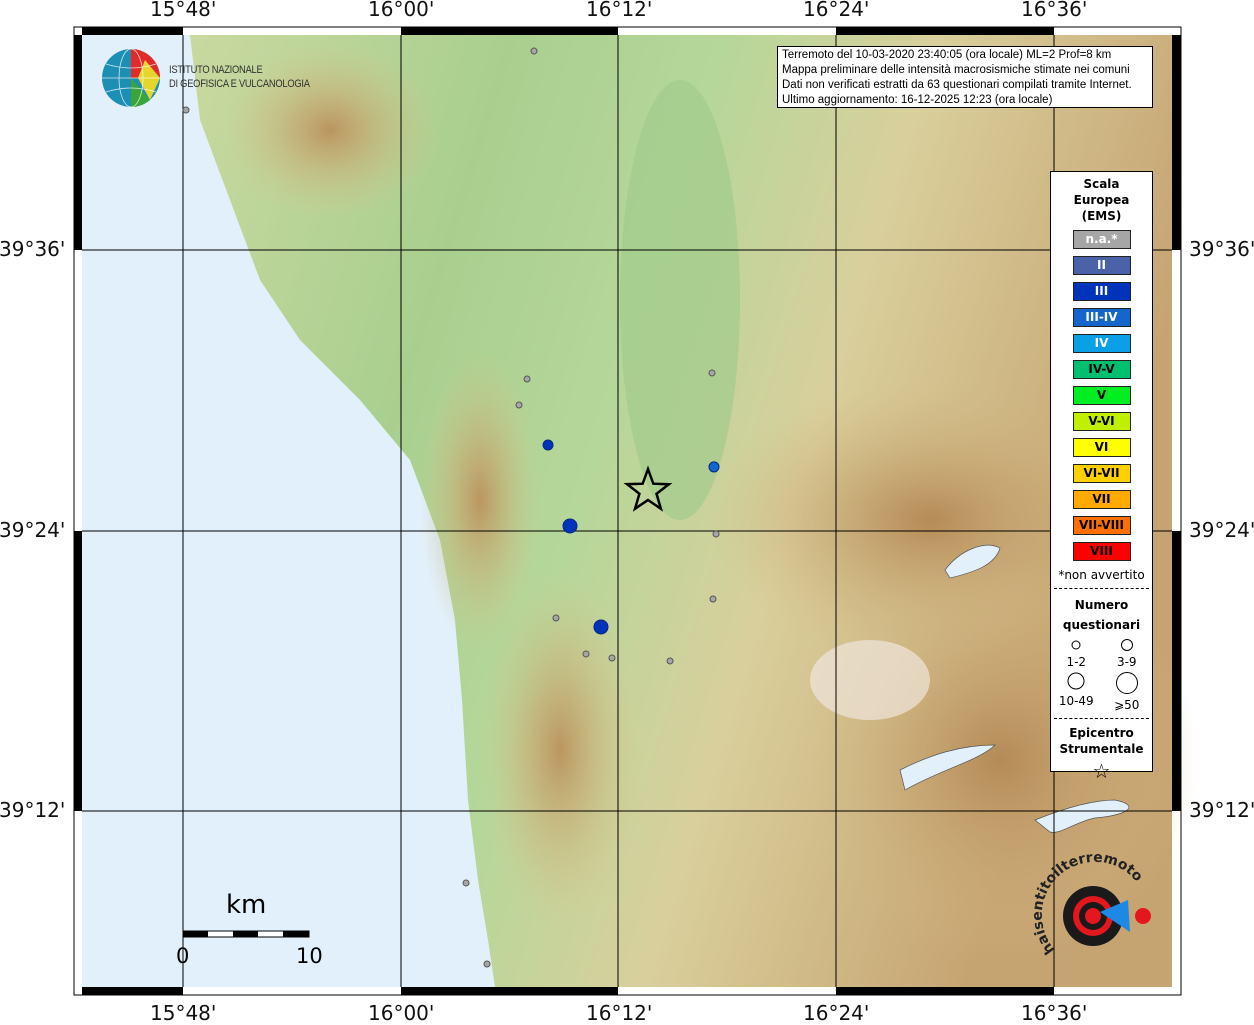 The width and height of the screenshot is (1254, 1025). I want to click on logo-line: DI GEOFISICA E VULCANOLOGIA, so click(239, 84).